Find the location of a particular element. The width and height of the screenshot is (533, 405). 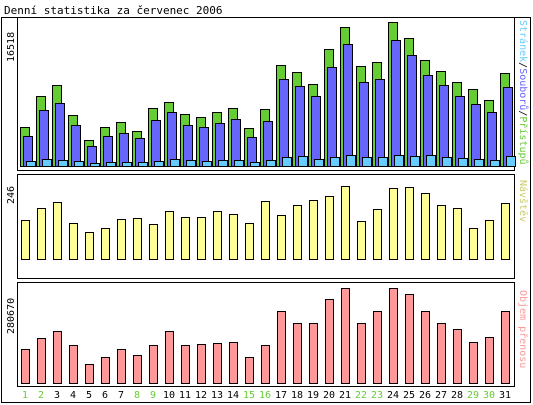

x-tick-label: 8 is located at coordinates (137, 395).